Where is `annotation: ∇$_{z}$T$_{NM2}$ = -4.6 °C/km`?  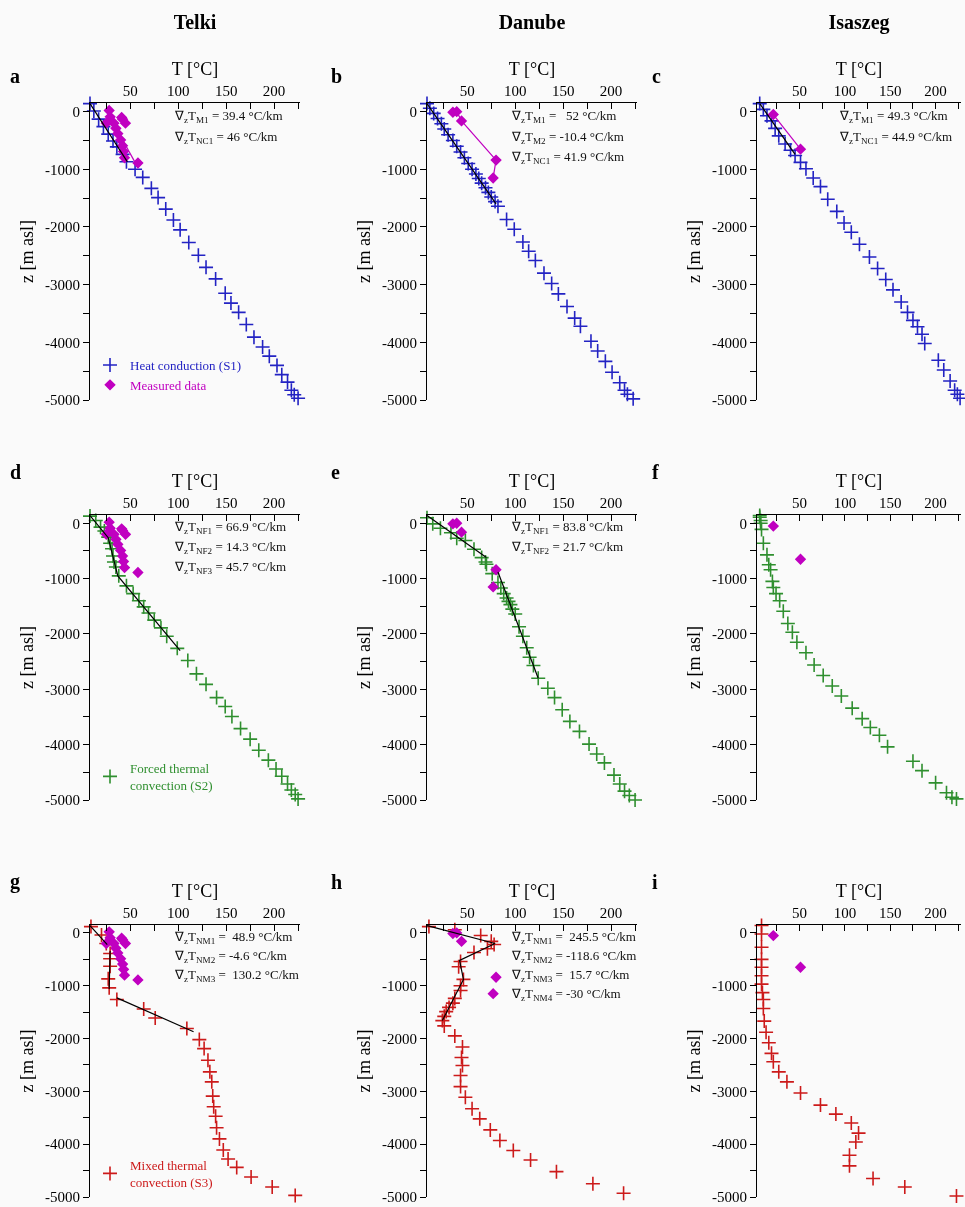
annotation: ∇$_{z}$T$_{NM2}$ = -4.6 °C/km is located at coordinates (230, 956).